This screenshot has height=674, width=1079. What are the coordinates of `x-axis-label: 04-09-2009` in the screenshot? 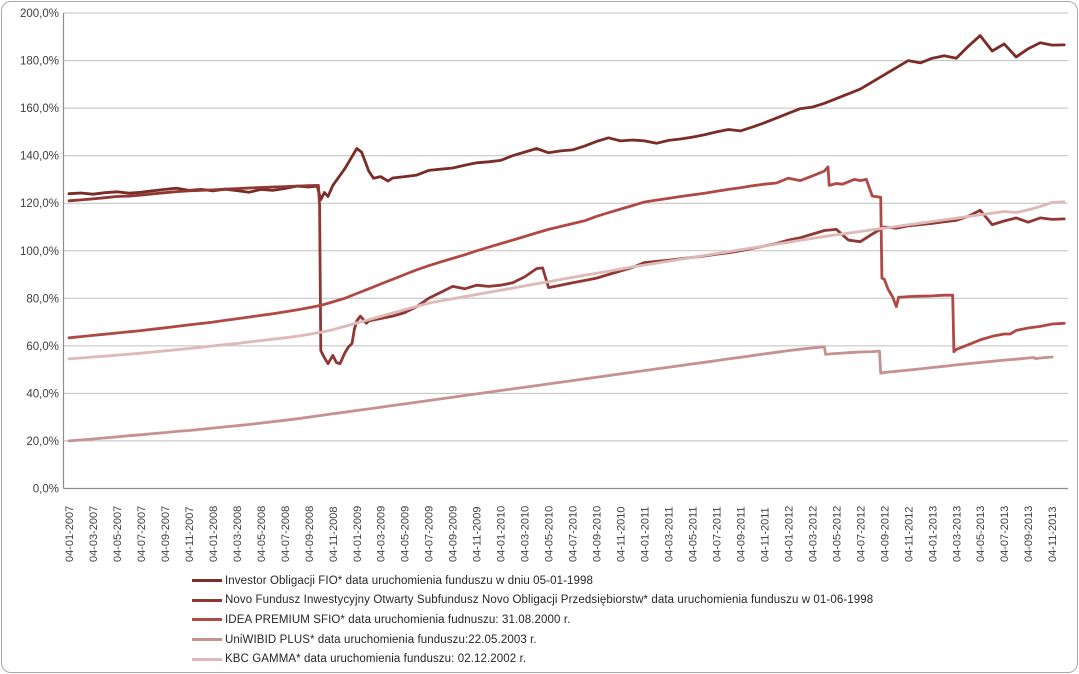 It's located at (454, 534).